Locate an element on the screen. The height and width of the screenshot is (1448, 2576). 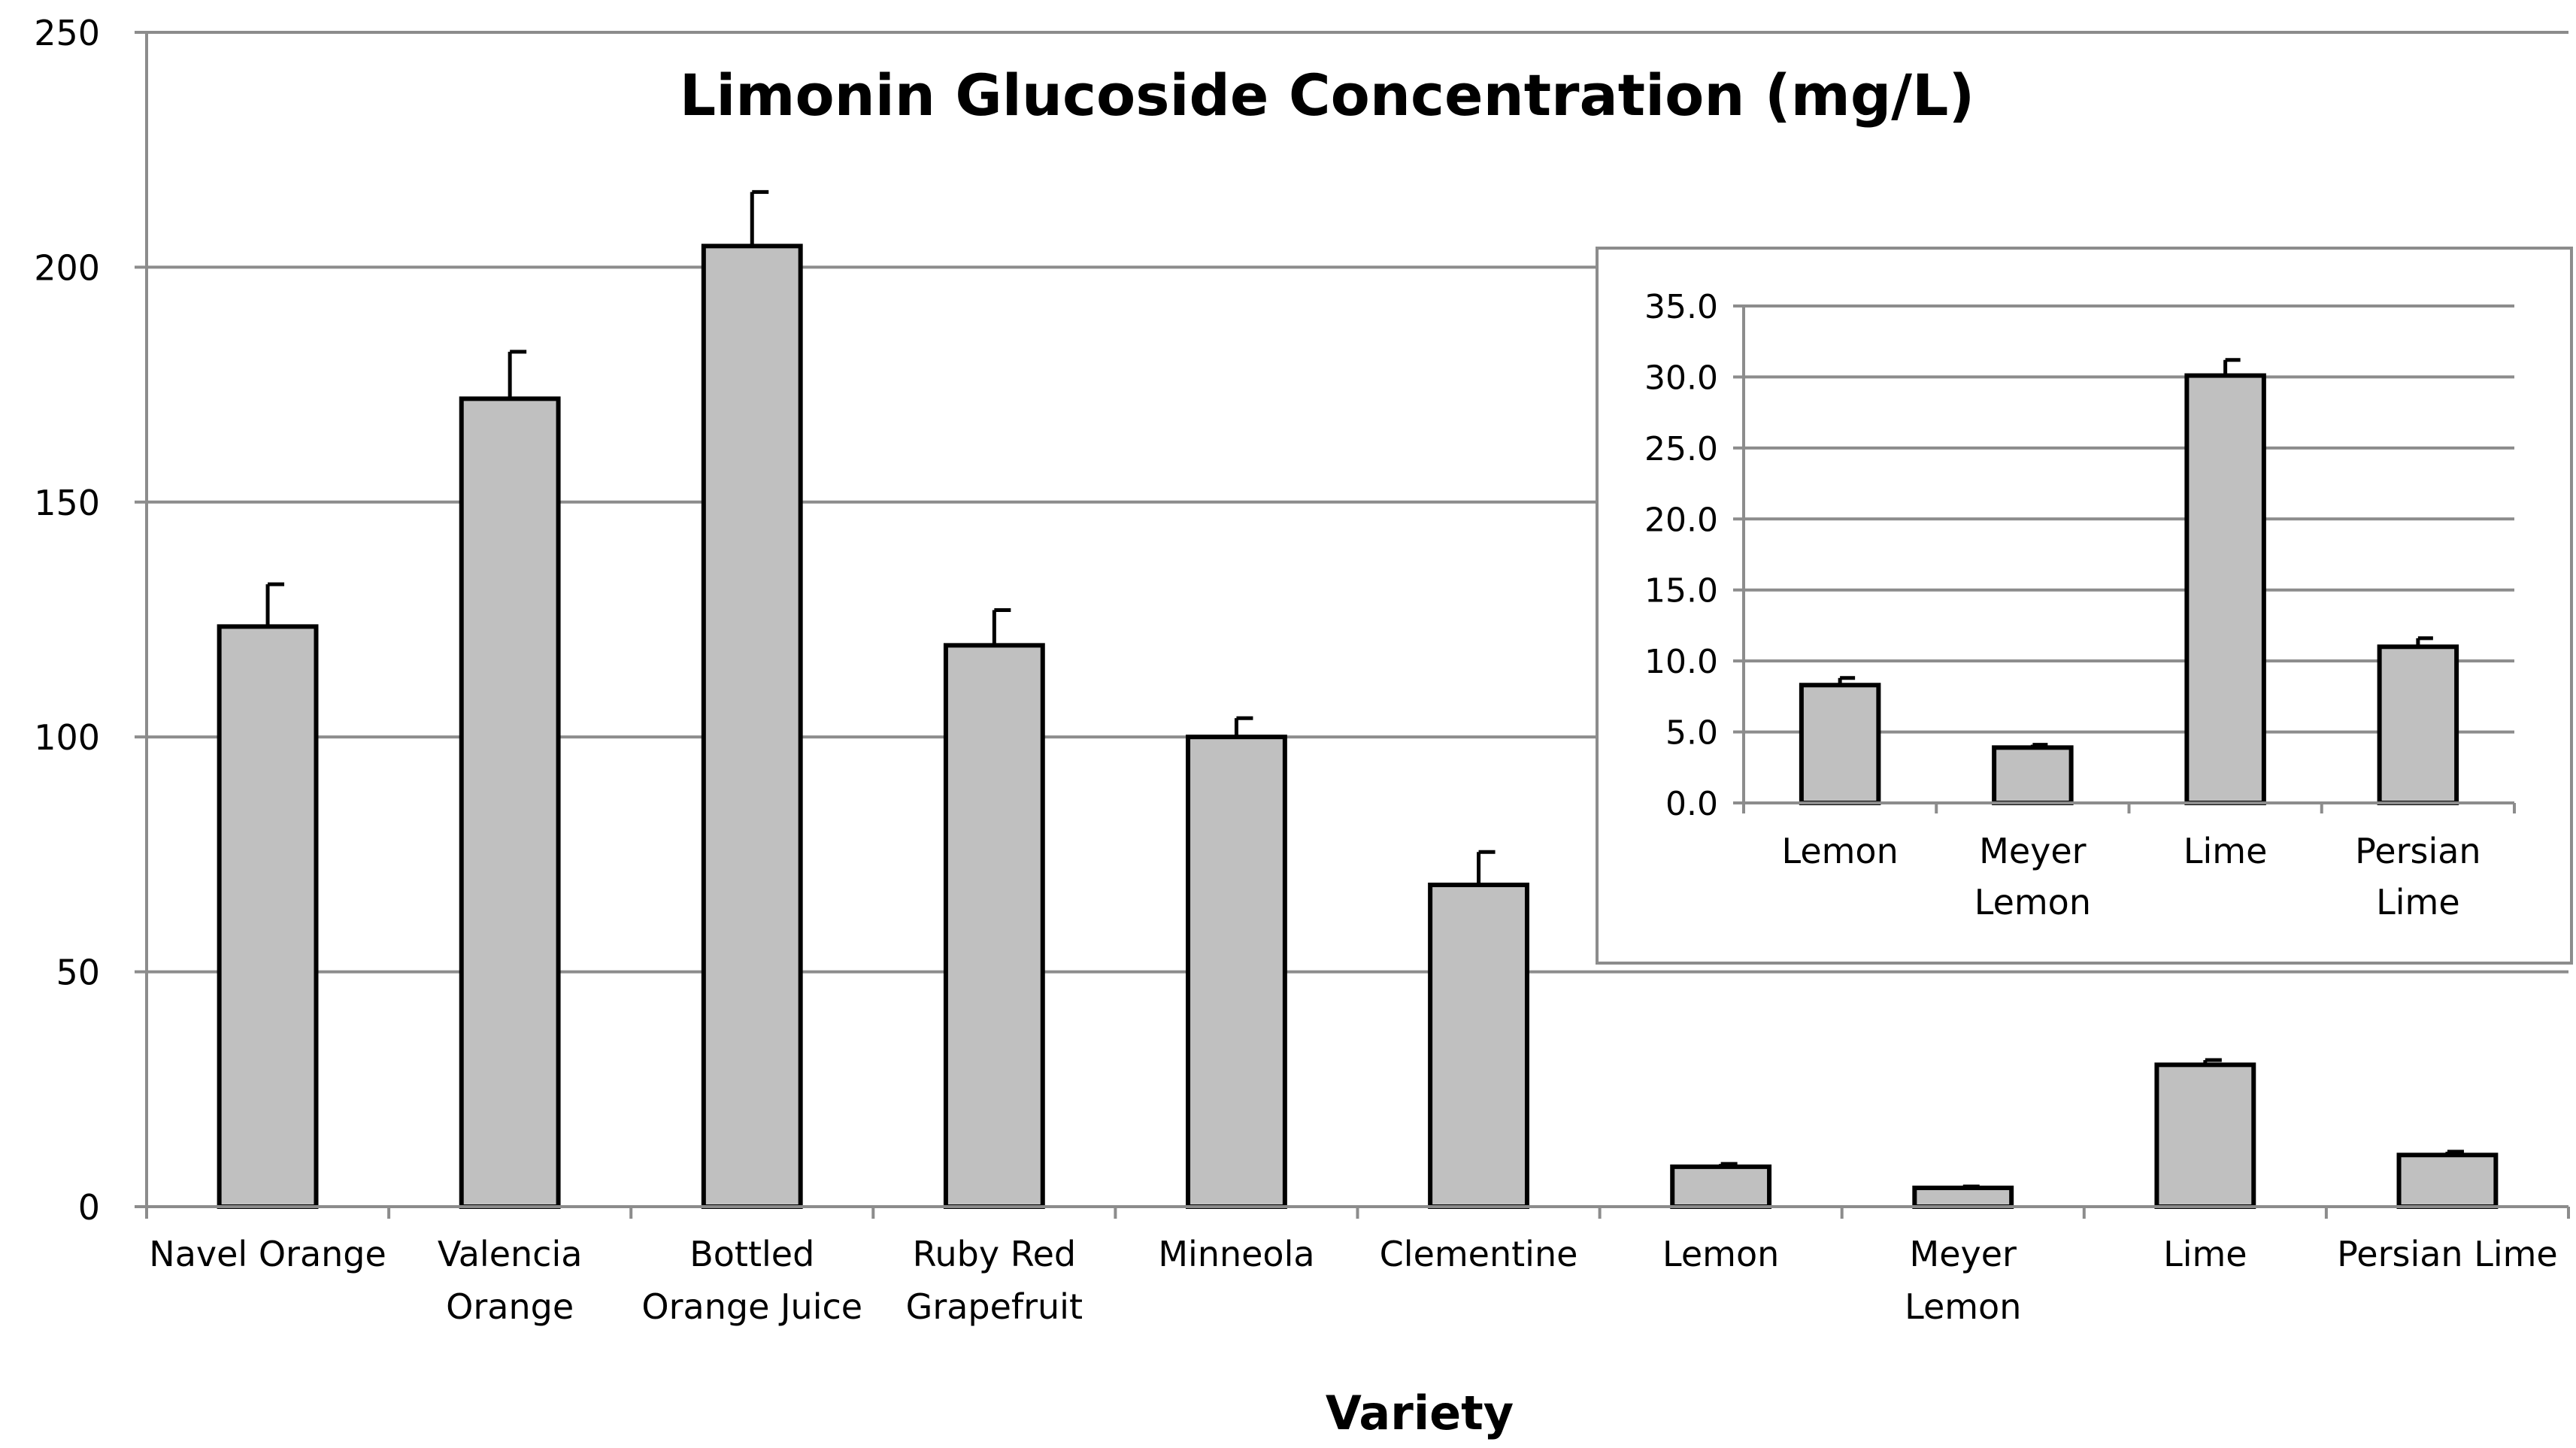
main-category-label: Lemon is located at coordinates (1720, 1254).